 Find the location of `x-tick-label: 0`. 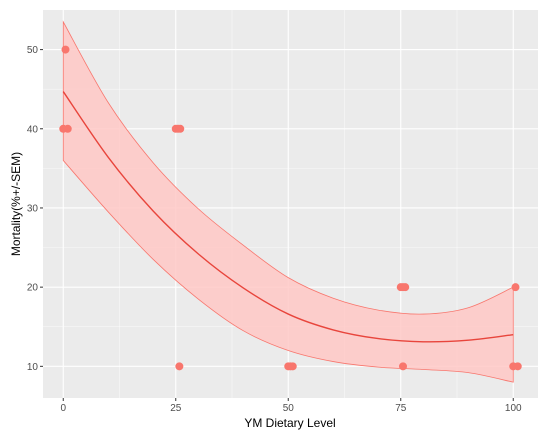

x-tick-label: 0 is located at coordinates (63, 408).